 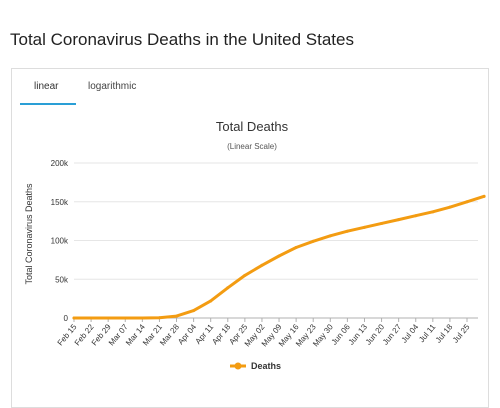 I want to click on x-tick-label: Jul 11, so click(x=427, y=333).